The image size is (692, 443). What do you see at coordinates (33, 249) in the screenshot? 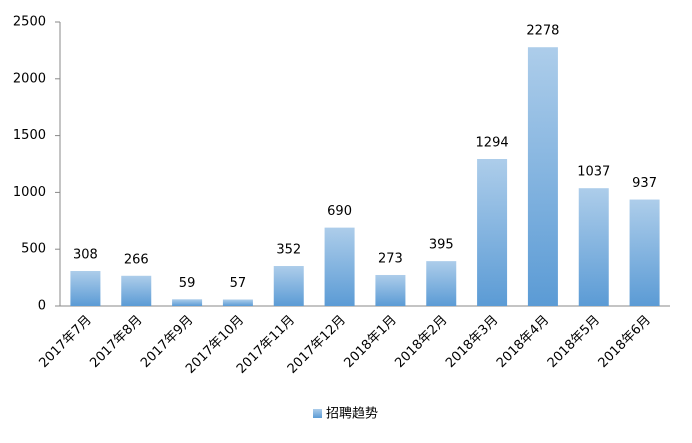
I see `y-tick-label: 500` at bounding box center [33, 249].